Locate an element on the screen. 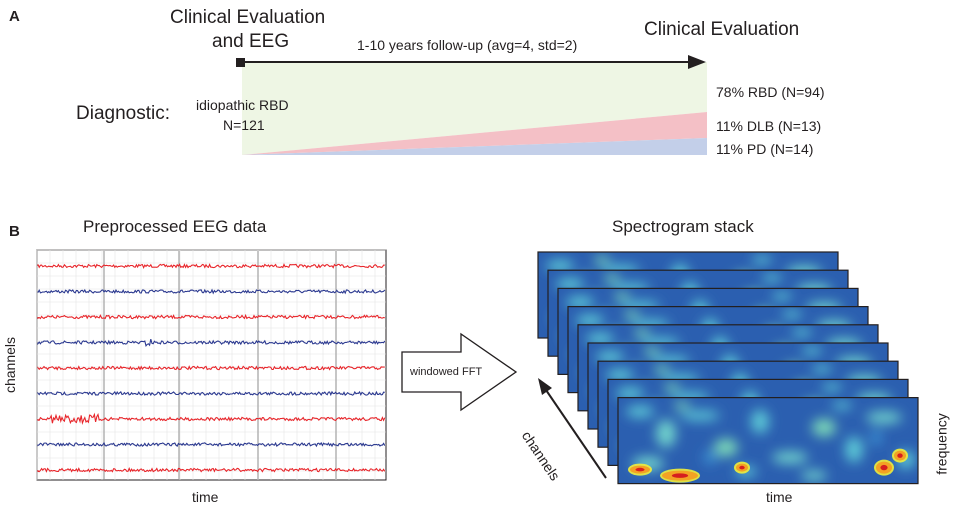 The image size is (957, 511). eeg-y-axis-label: channels is located at coordinates (10, 365).